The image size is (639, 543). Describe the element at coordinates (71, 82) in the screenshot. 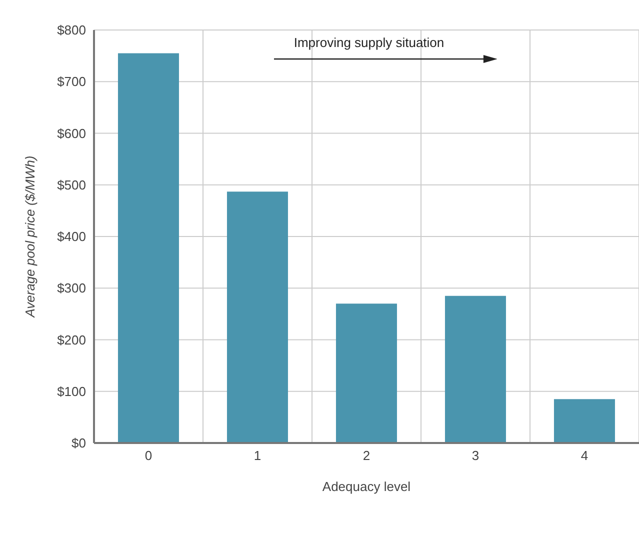

I see `y-tick-label: $700` at that location.